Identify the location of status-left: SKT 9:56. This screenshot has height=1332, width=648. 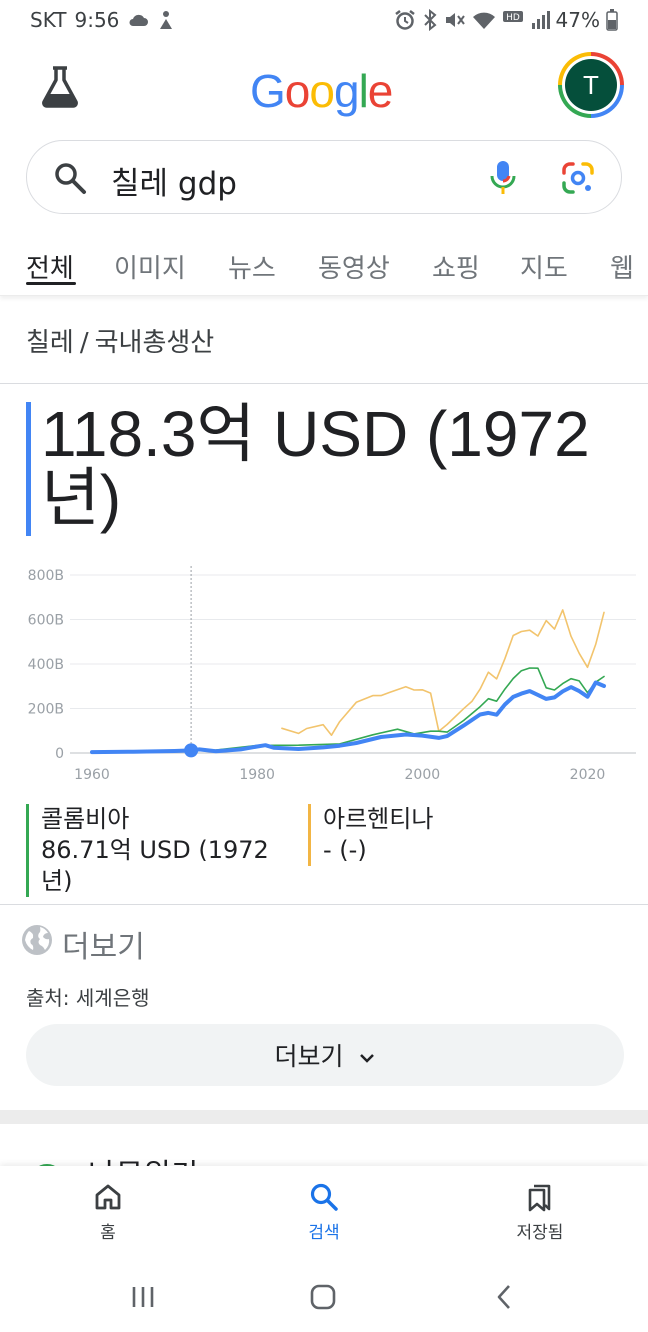
(102, 20).